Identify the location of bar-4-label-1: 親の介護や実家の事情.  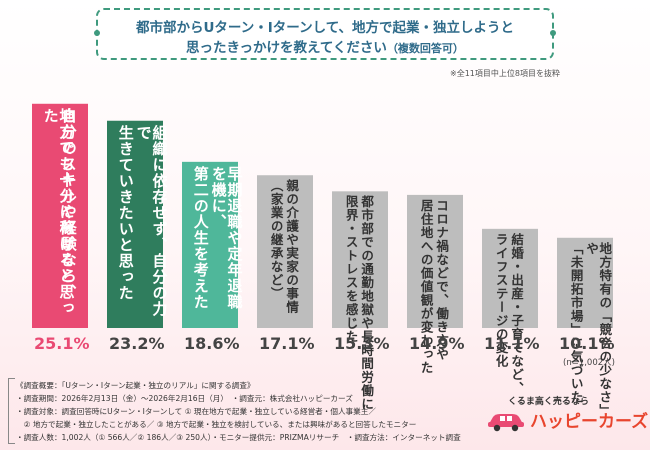
(292, 247).